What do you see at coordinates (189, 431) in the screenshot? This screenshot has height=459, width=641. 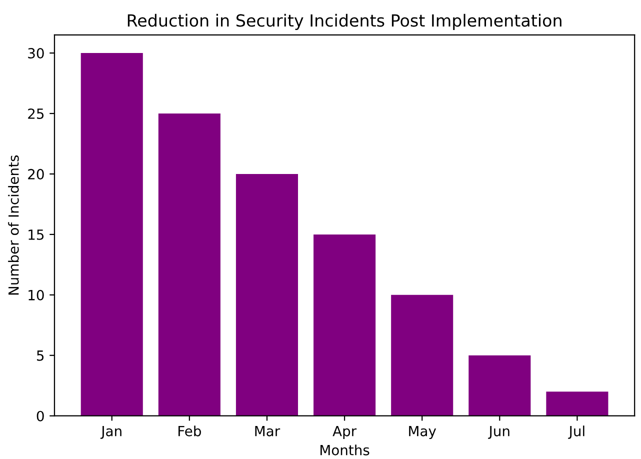 I see `x-tick-label: Feb` at bounding box center [189, 431].